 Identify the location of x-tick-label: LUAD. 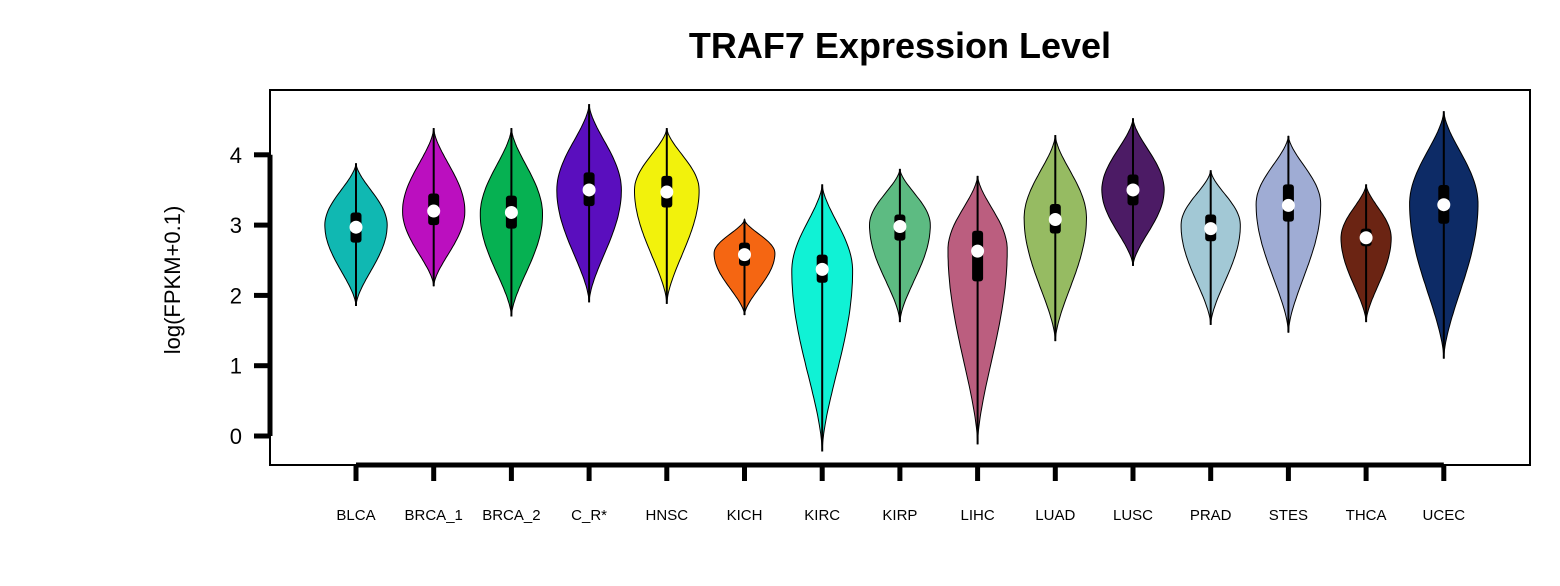
(1055, 515).